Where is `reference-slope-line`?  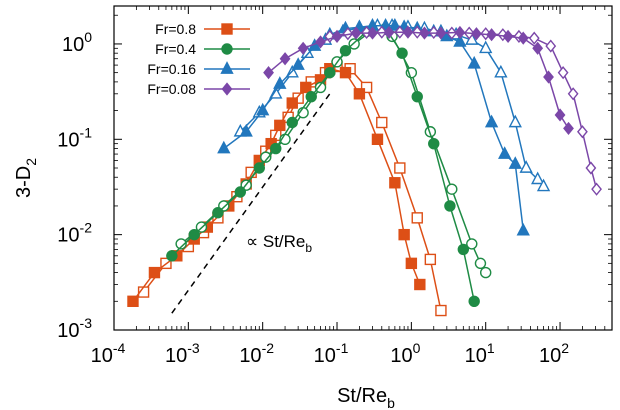 reference-slope-line is located at coordinates (251, 203).